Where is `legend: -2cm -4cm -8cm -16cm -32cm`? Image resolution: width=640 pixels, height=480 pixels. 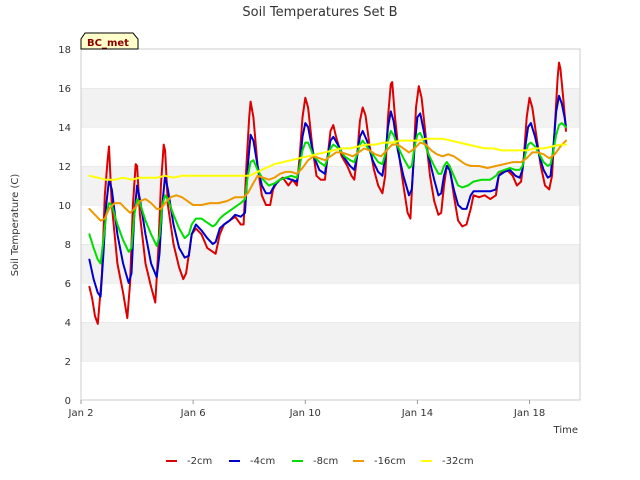
legend: -2cm -4cm -8cm -16cm -32cm is located at coordinates (320, 461).